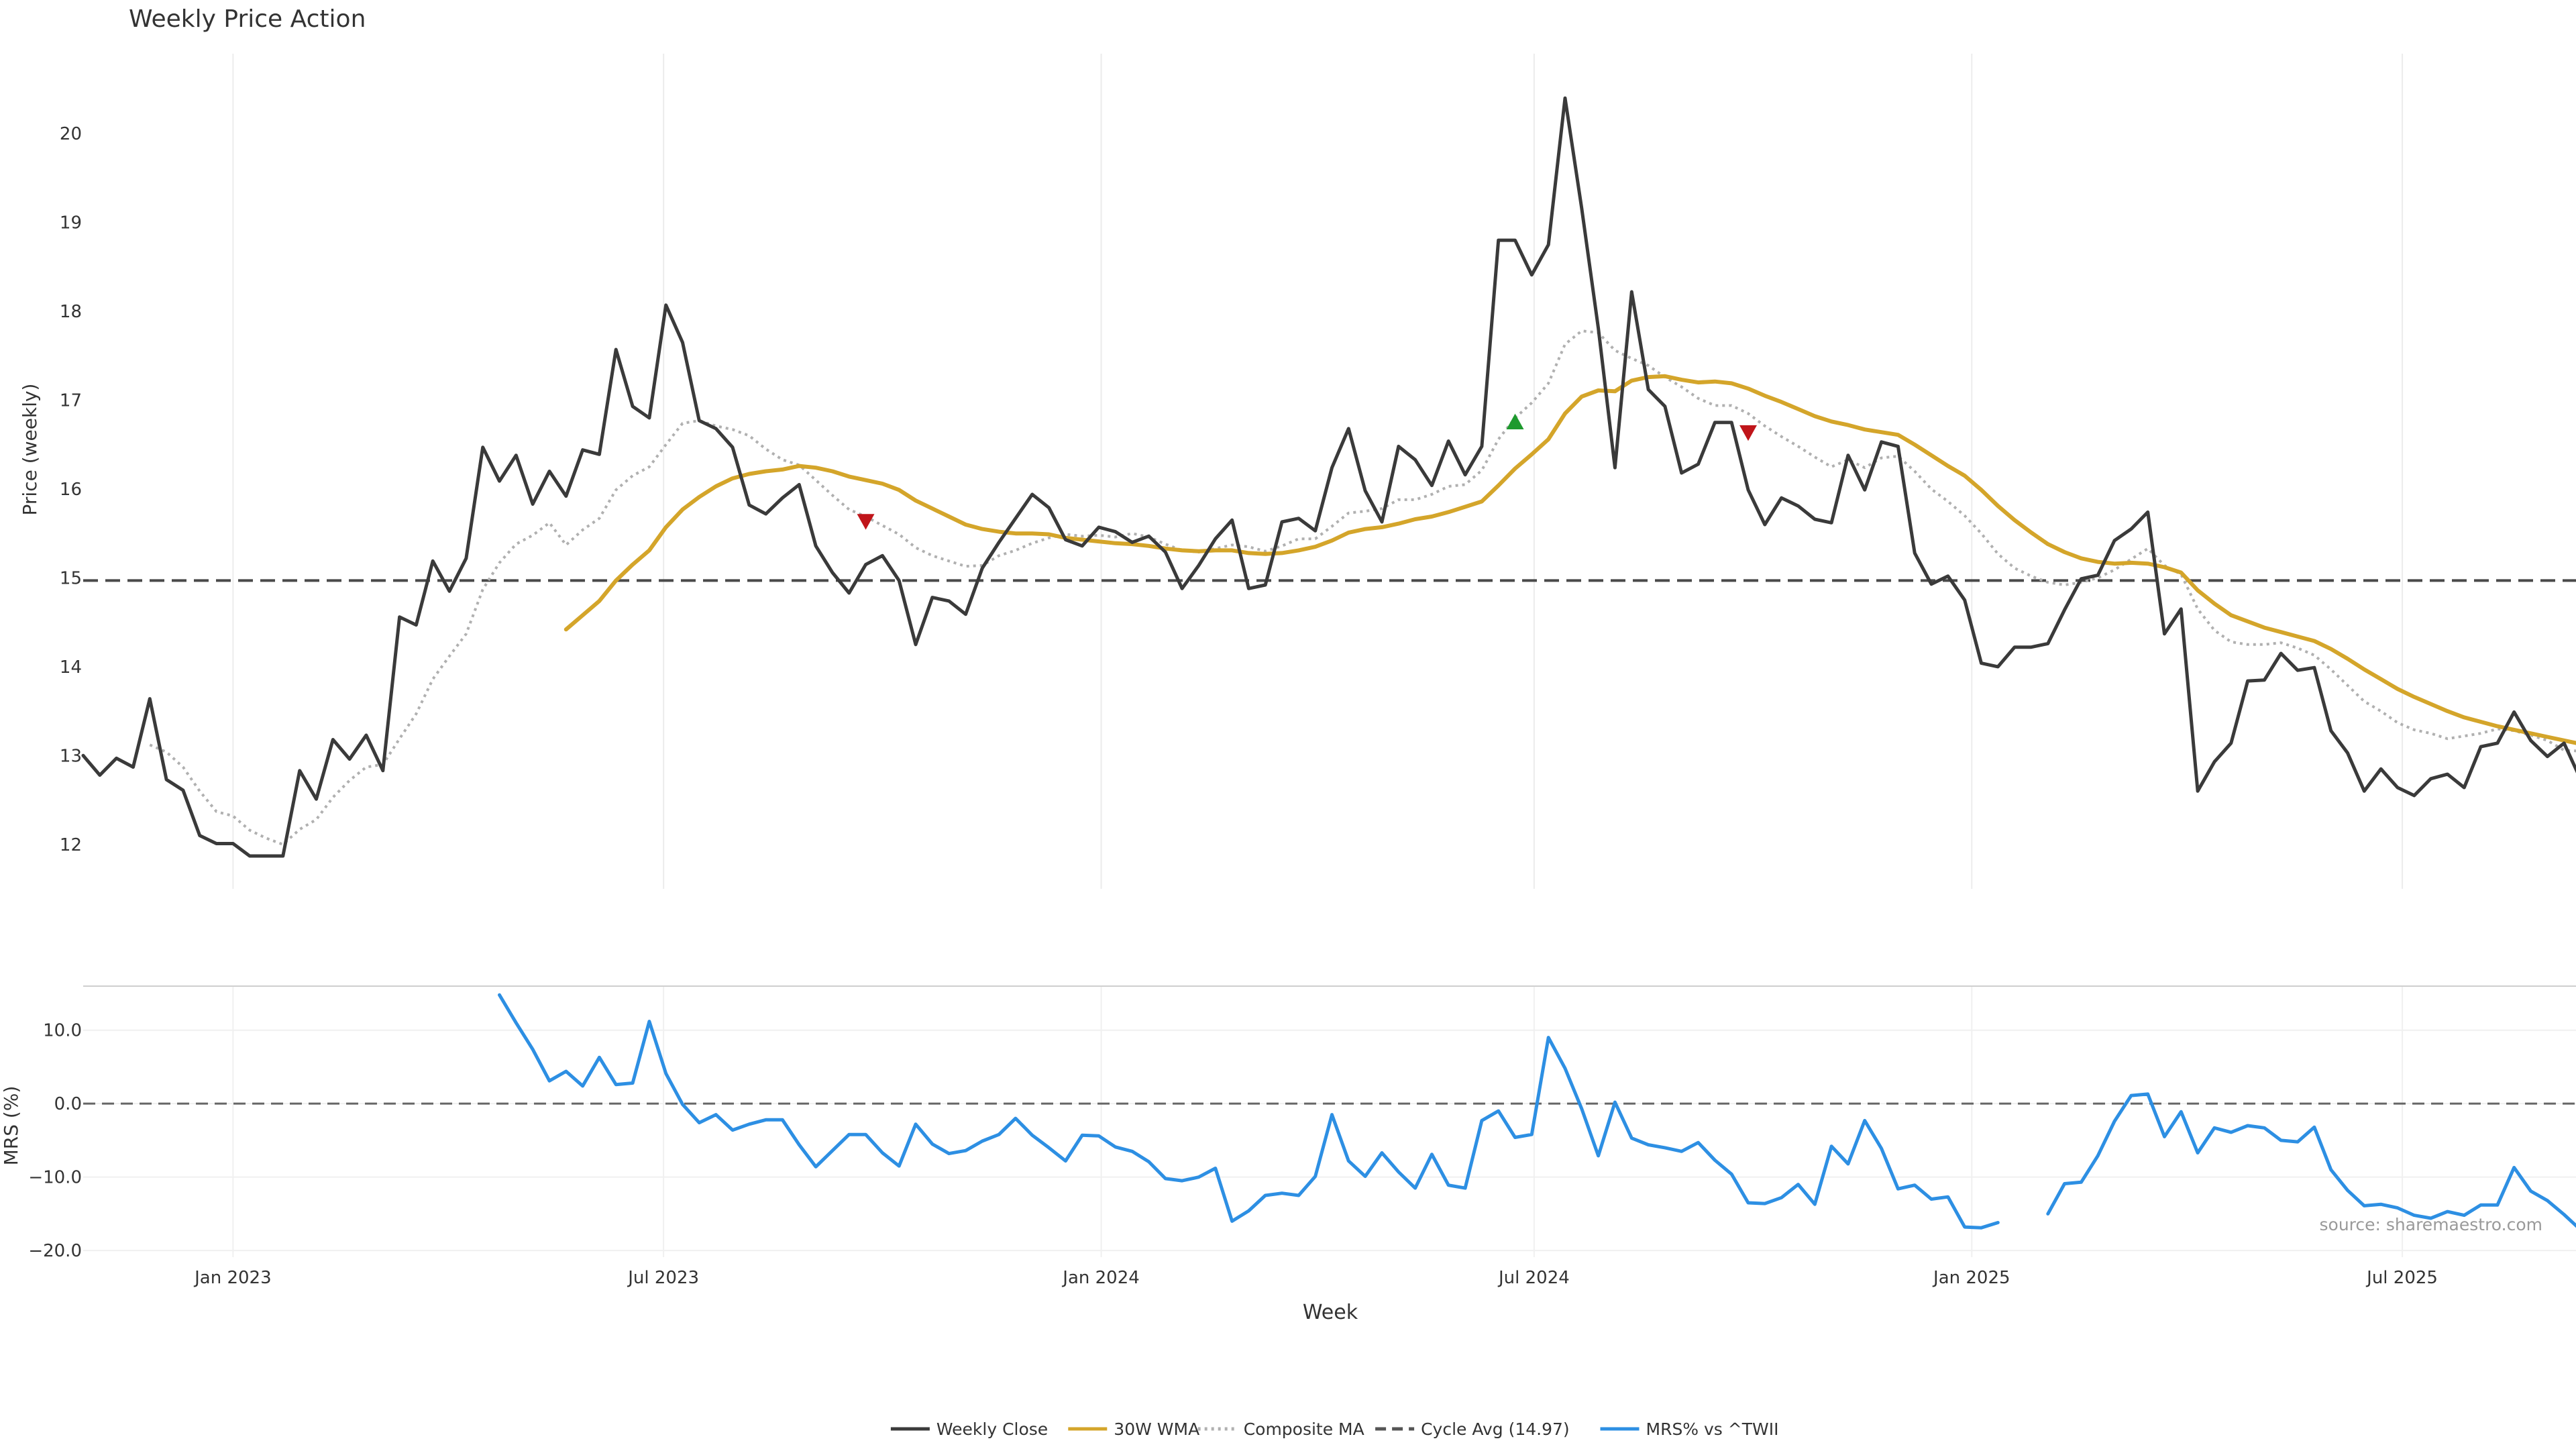 Image resolution: width=2576 pixels, height=1449 pixels. I want to click on price-y-tick-label: 15, so click(71, 578).